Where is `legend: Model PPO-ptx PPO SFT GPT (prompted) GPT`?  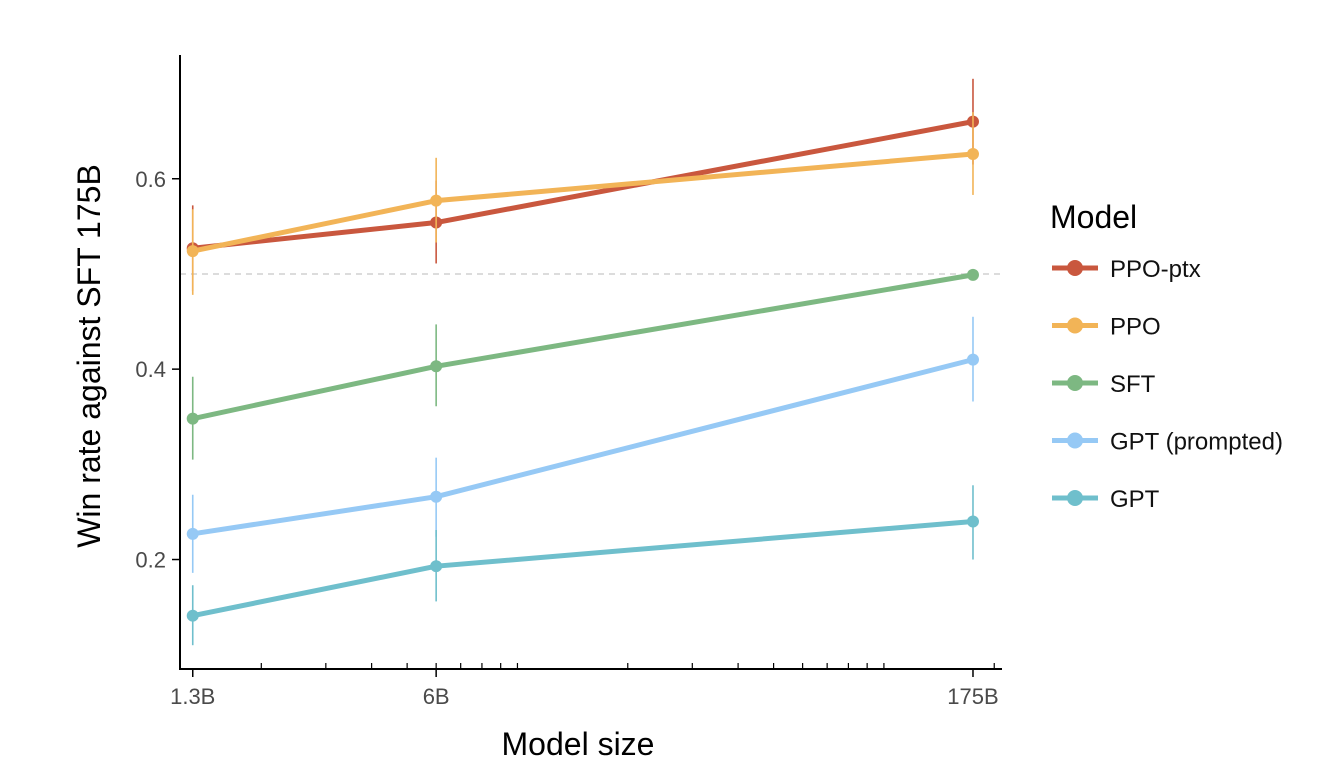 legend: Model PPO-ptx PPO SFT GPT (prompted) GPT is located at coordinates (1166, 356).